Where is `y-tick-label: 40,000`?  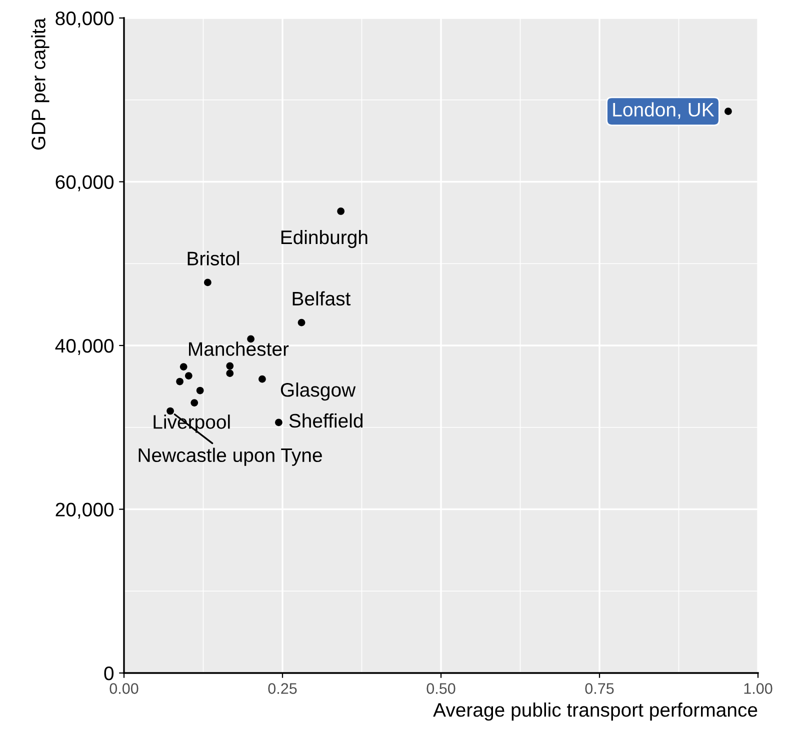
y-tick-label: 40,000 is located at coordinates (84, 347).